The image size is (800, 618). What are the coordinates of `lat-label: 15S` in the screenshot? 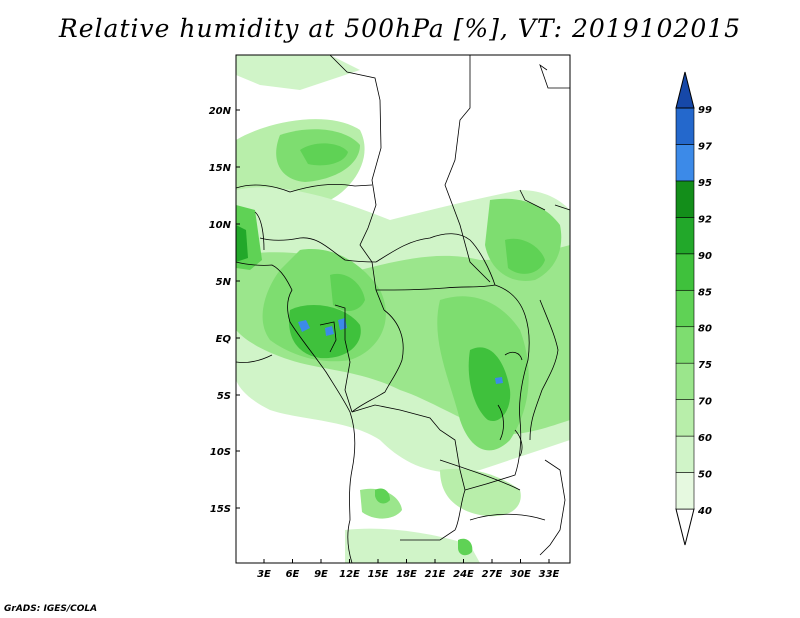 It's located at (220, 509).